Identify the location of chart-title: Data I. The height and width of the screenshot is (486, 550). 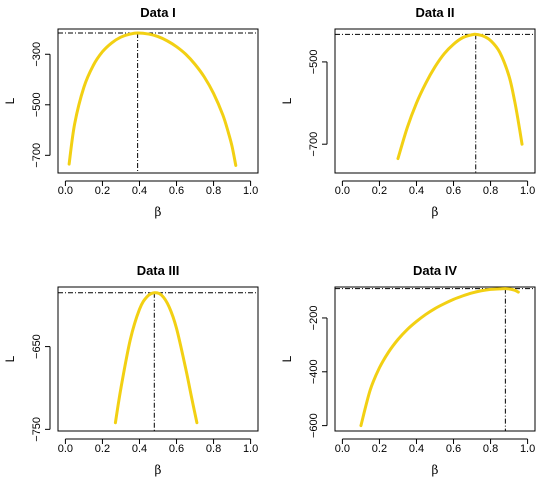
(157, 12).